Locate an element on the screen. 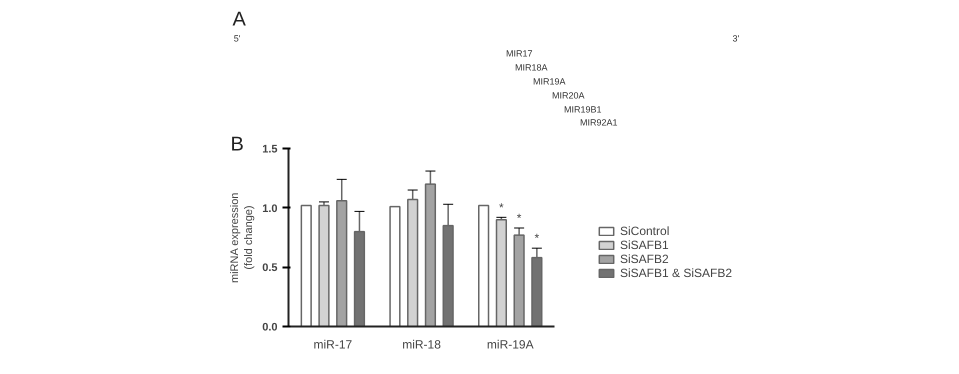 The height and width of the screenshot is (374, 959). text: MIR20A is located at coordinates (568, 95).